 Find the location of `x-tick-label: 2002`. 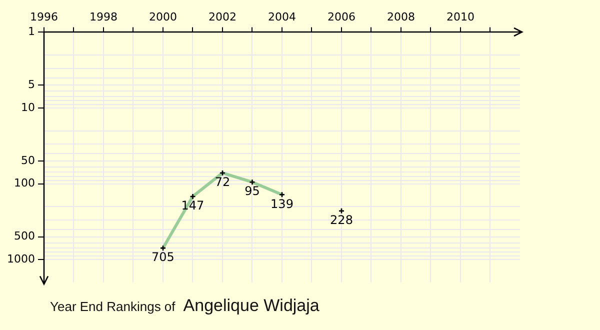

x-tick-label: 2002 is located at coordinates (222, 17).